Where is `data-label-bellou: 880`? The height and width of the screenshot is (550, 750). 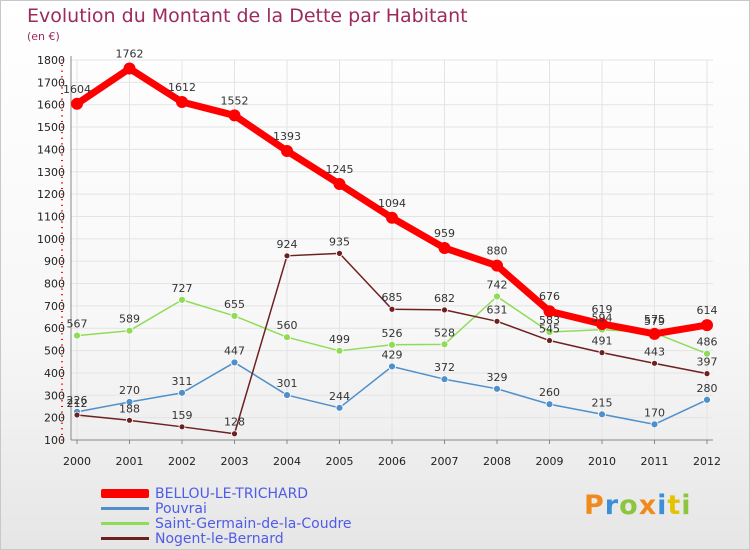
data-label-bellou: 880 is located at coordinates (497, 251).